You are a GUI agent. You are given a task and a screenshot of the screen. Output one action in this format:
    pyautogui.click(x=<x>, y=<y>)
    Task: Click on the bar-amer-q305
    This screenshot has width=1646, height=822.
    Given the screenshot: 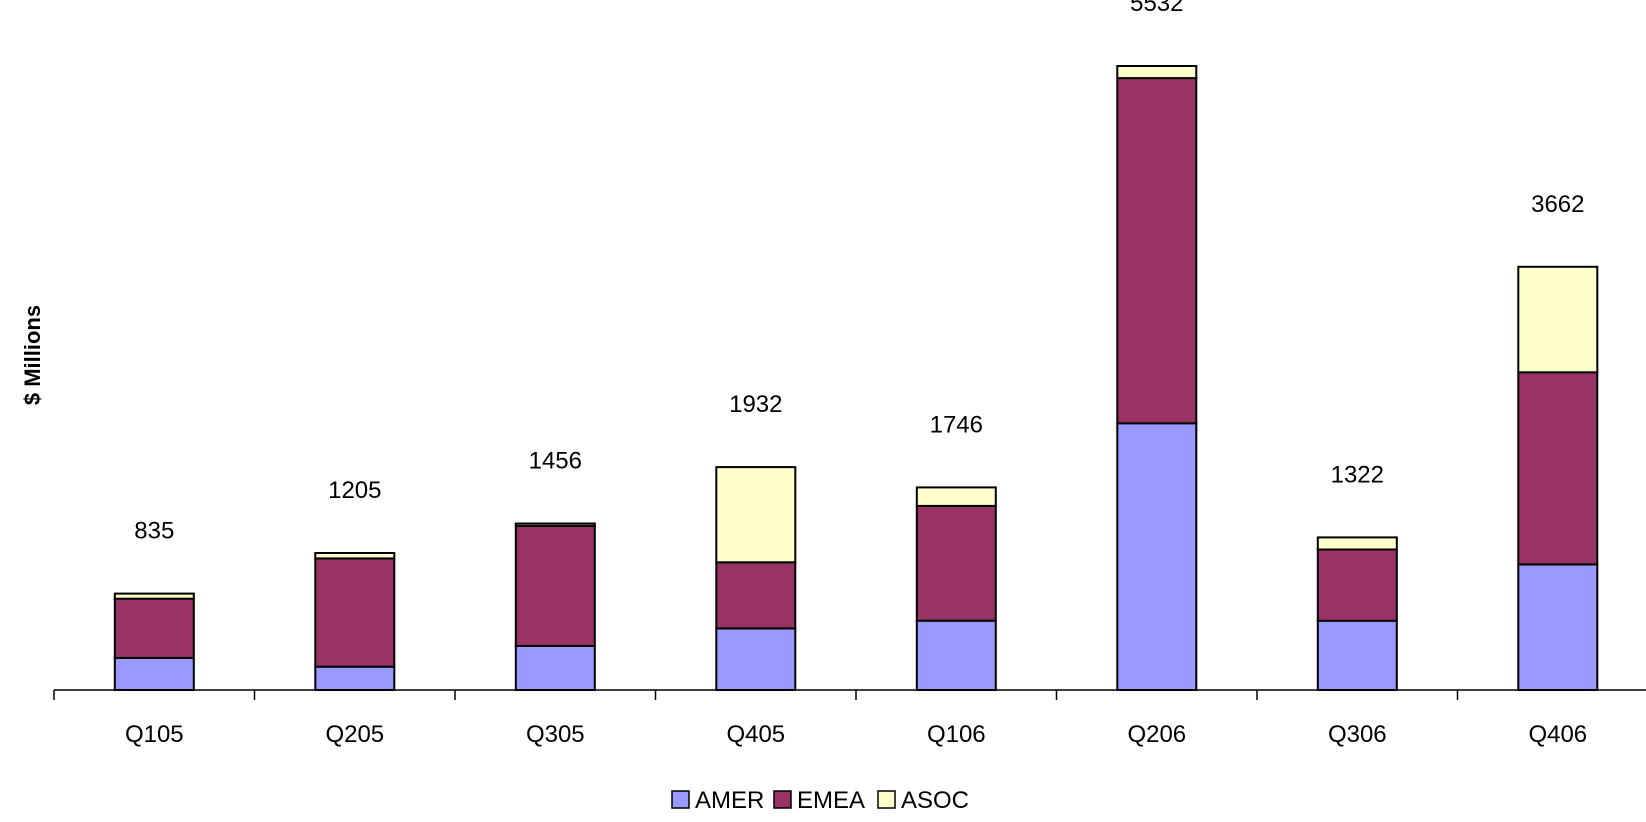 What is the action you would take?
    pyautogui.click(x=555, y=668)
    